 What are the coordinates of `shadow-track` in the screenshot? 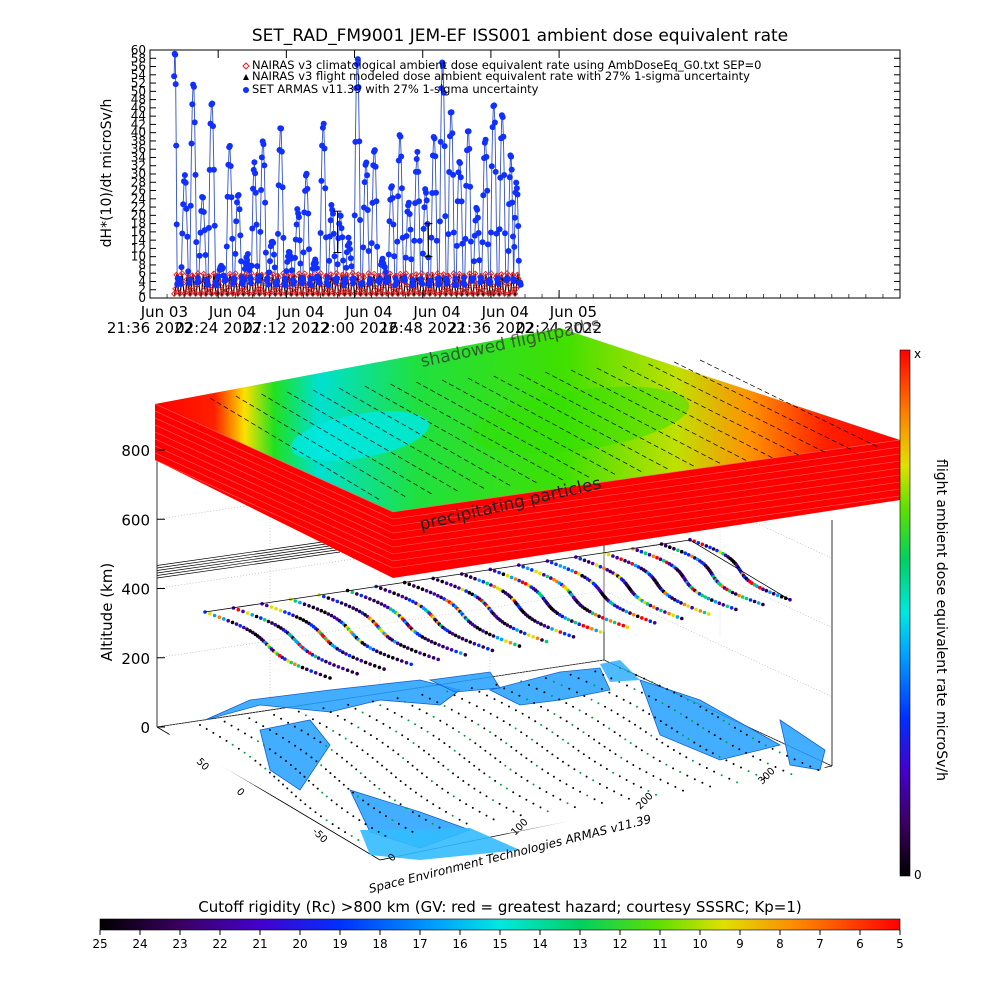 It's located at (248, 562).